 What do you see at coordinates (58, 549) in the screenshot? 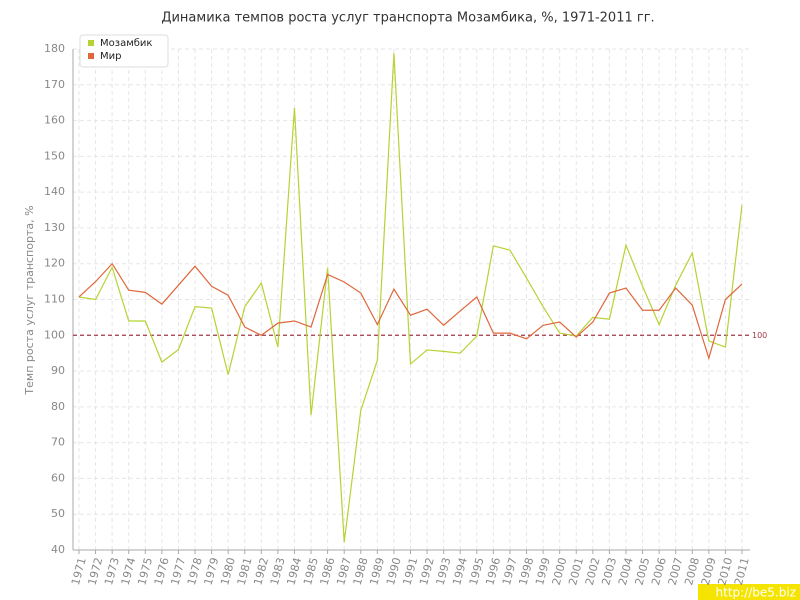
I see `y-tick-label: 40` at bounding box center [58, 549].